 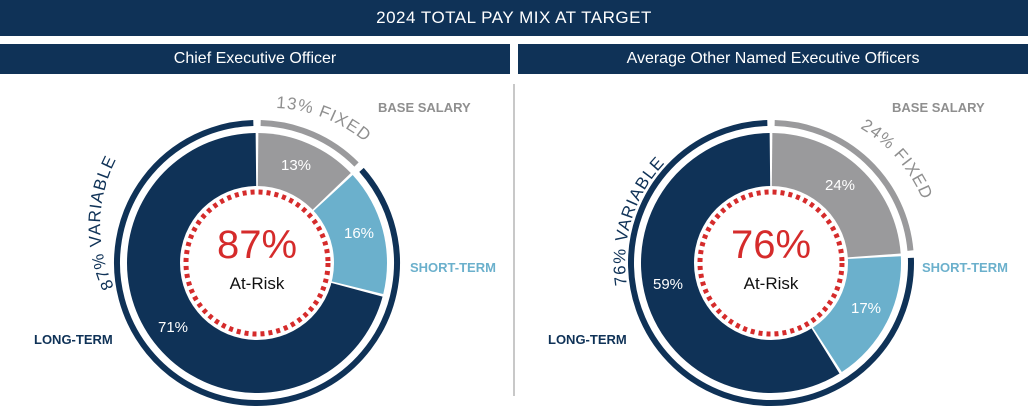 I want to click on ceo-long-term-label: LONG-TERM, so click(x=73, y=339).